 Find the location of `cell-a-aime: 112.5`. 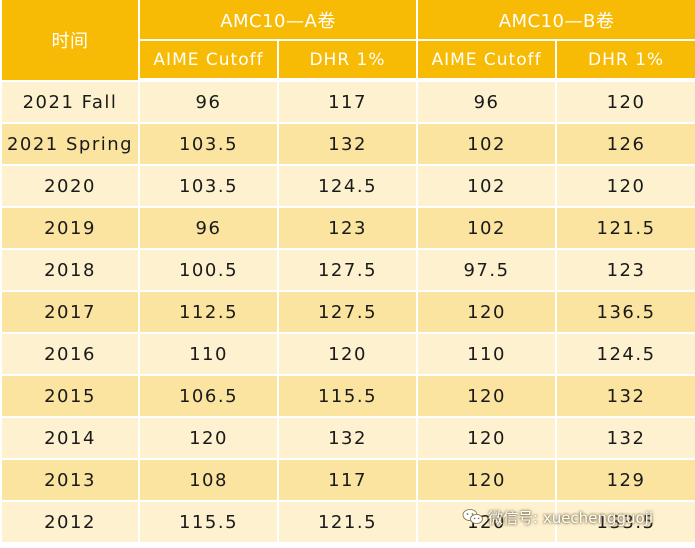

cell-a-aime: 112.5 is located at coordinates (209, 313).